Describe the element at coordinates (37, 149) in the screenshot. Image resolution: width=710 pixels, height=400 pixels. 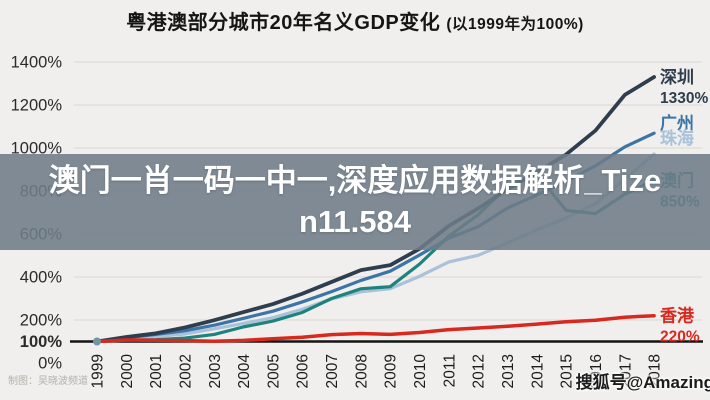
I see `y-tick-label-1000: 1000%` at that location.